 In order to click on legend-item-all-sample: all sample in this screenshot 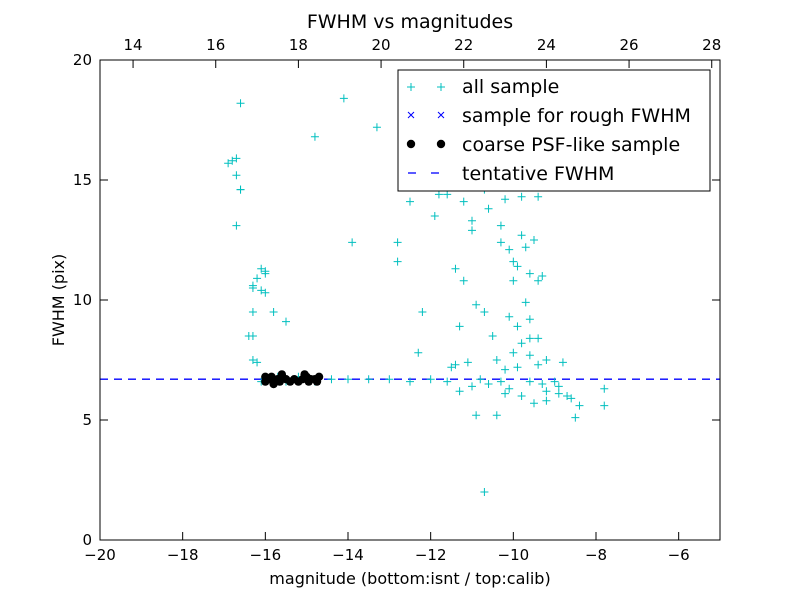, I will do `click(483, 87)`.